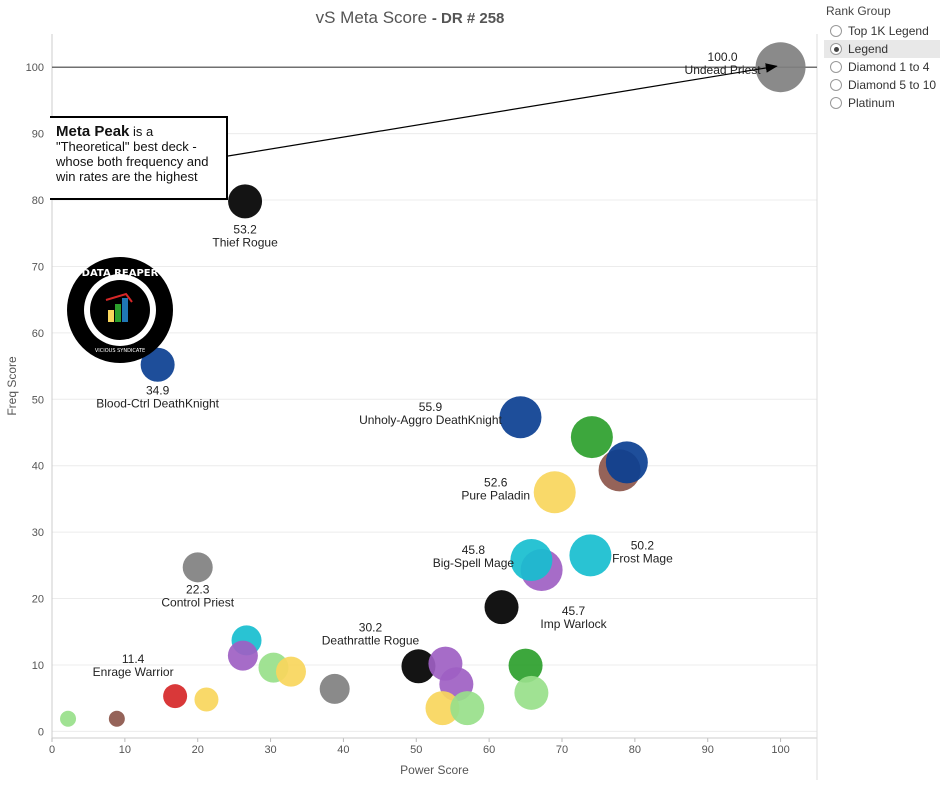 The width and height of the screenshot is (940, 789). I want to click on svg-text: DATA REAPER, so click(120, 273).